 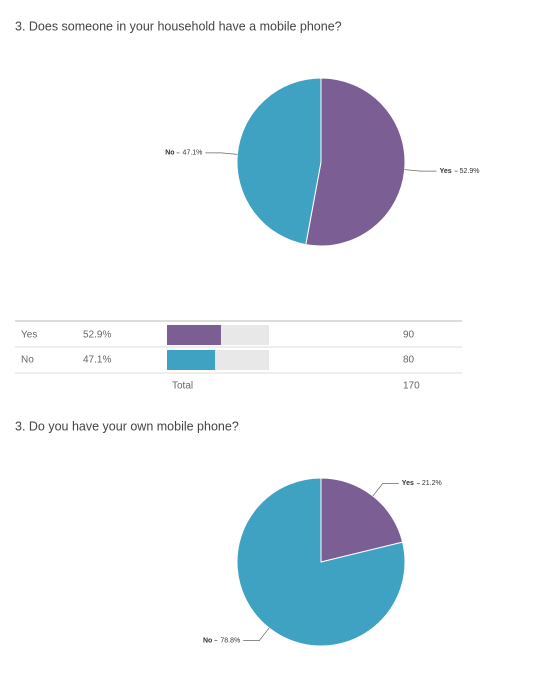 I want to click on answer: No, so click(x=27, y=360).